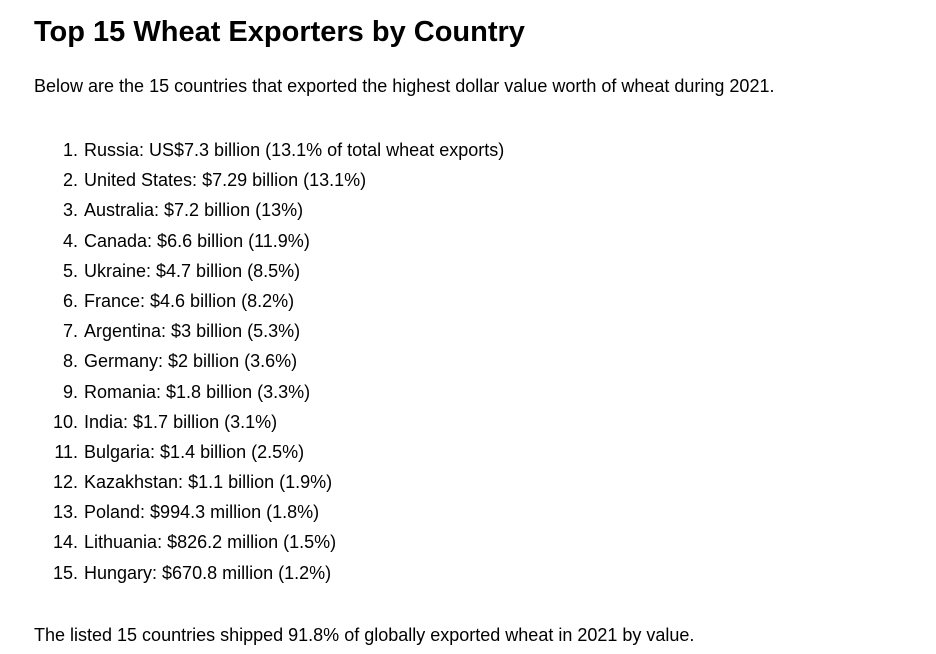 The height and width of the screenshot is (654, 936). What do you see at coordinates (65, 512) in the screenshot?
I see `list-marker: 13.` at bounding box center [65, 512].